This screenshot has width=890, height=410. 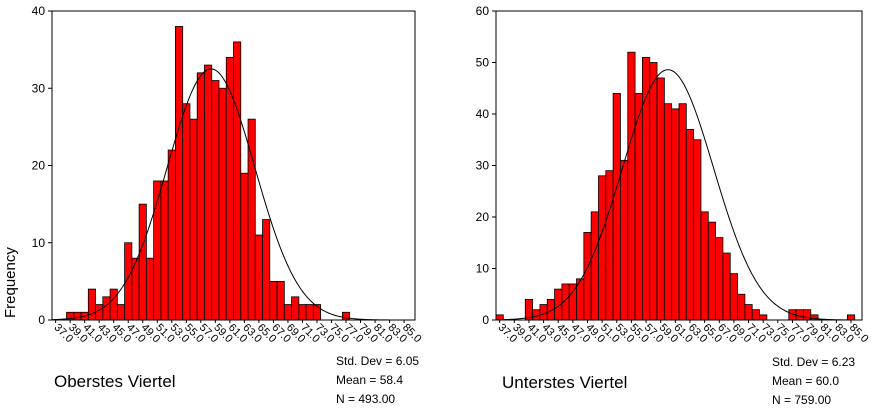 I want to click on stat-n: N = 493.00, so click(x=366, y=399).